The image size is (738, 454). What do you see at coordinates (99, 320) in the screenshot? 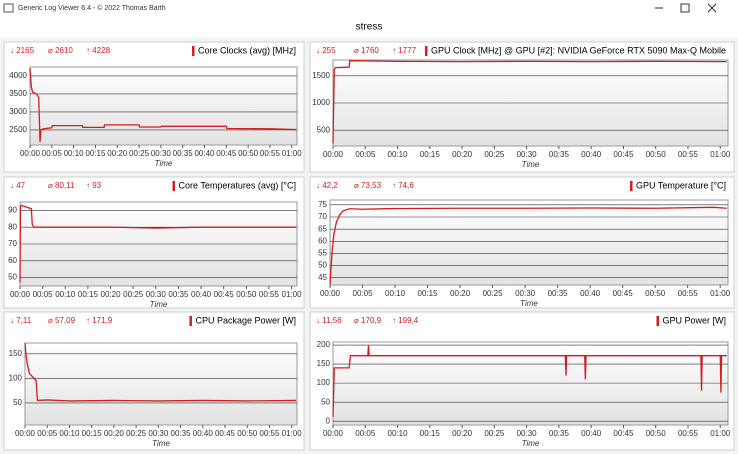
I see `stat: ↑ 171,9` at bounding box center [99, 320].